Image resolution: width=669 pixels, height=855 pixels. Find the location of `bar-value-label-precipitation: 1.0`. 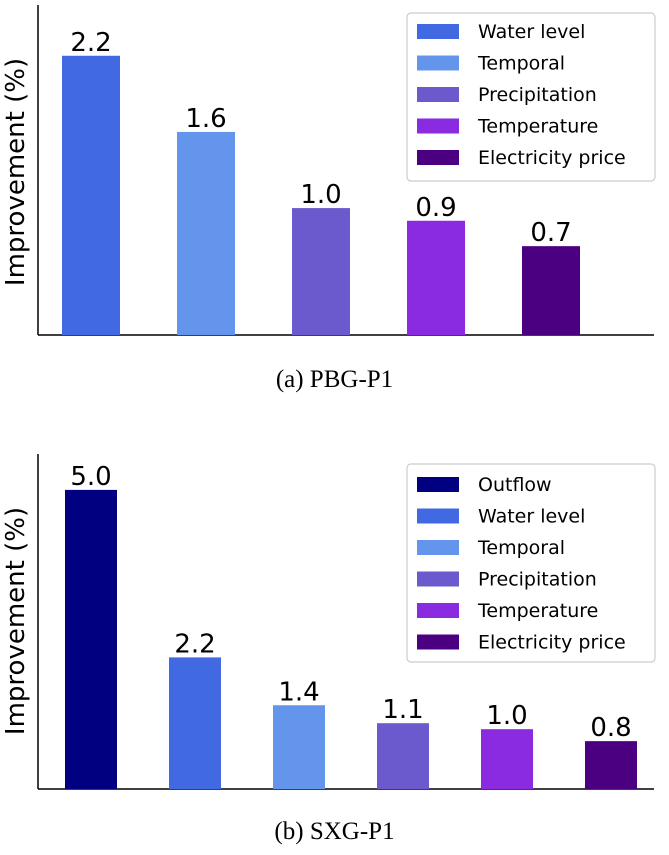

bar-value-label-precipitation: 1.0 is located at coordinates (320, 195).